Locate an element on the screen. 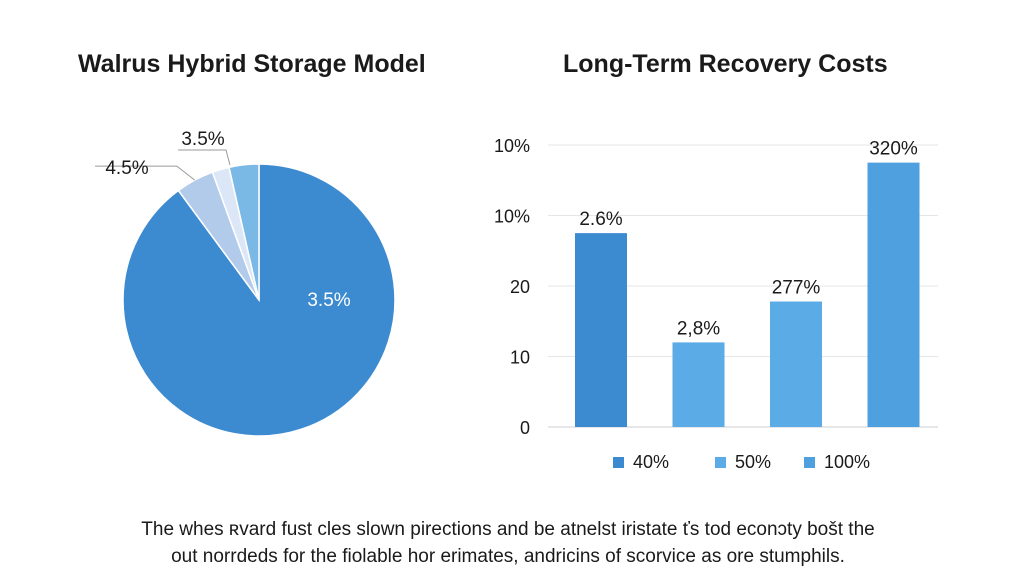 The width and height of the screenshot is (1016, 572). bar-value-label-3: 320% is located at coordinates (893, 149).